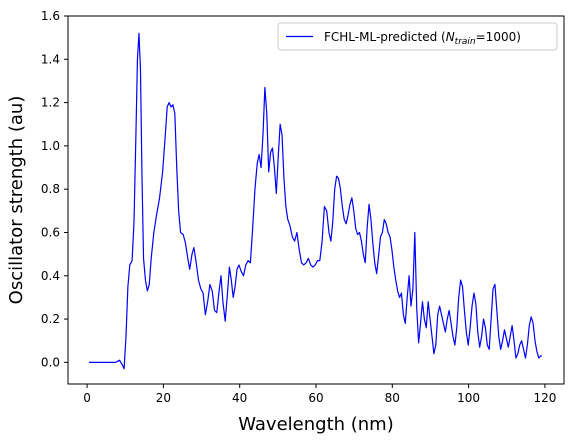 This screenshot has width=576, height=448. Describe the element at coordinates (50, 319) in the screenshot. I see `y-tick-label: 0.2` at that location.